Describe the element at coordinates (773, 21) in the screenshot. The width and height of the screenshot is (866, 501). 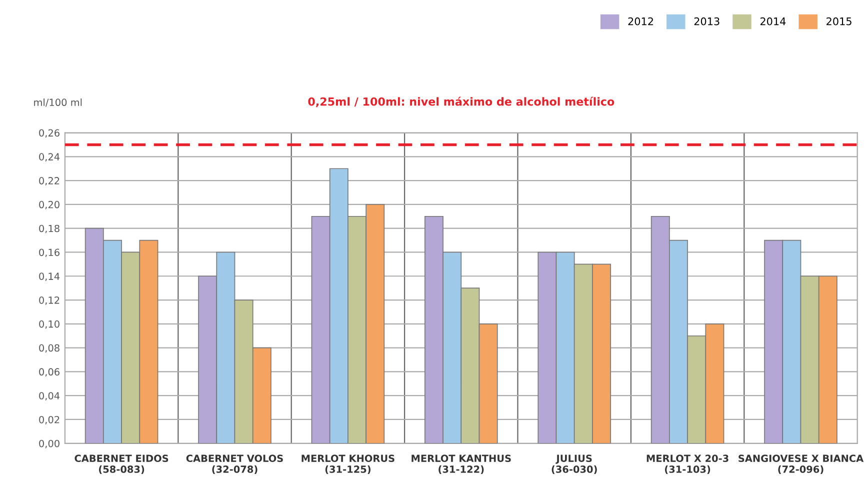
I see `legend-label: 2014` at that location.